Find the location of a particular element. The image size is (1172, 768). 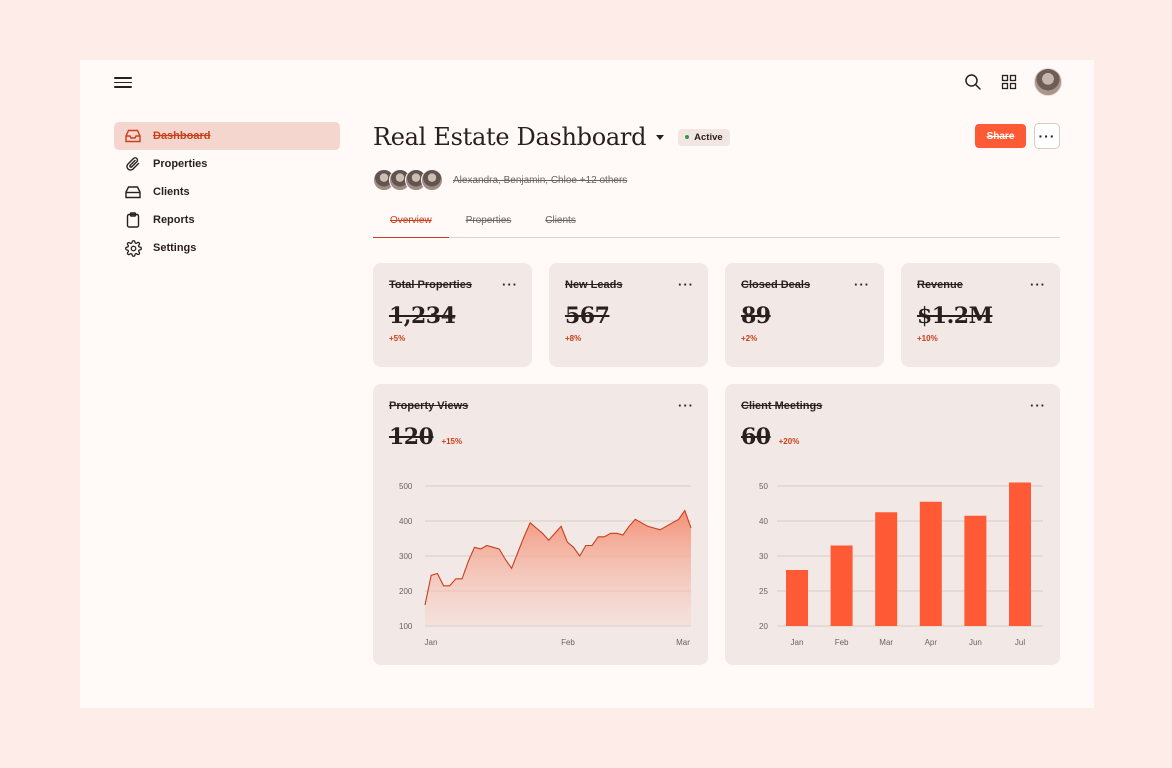

bar-feb is located at coordinates (841, 585).